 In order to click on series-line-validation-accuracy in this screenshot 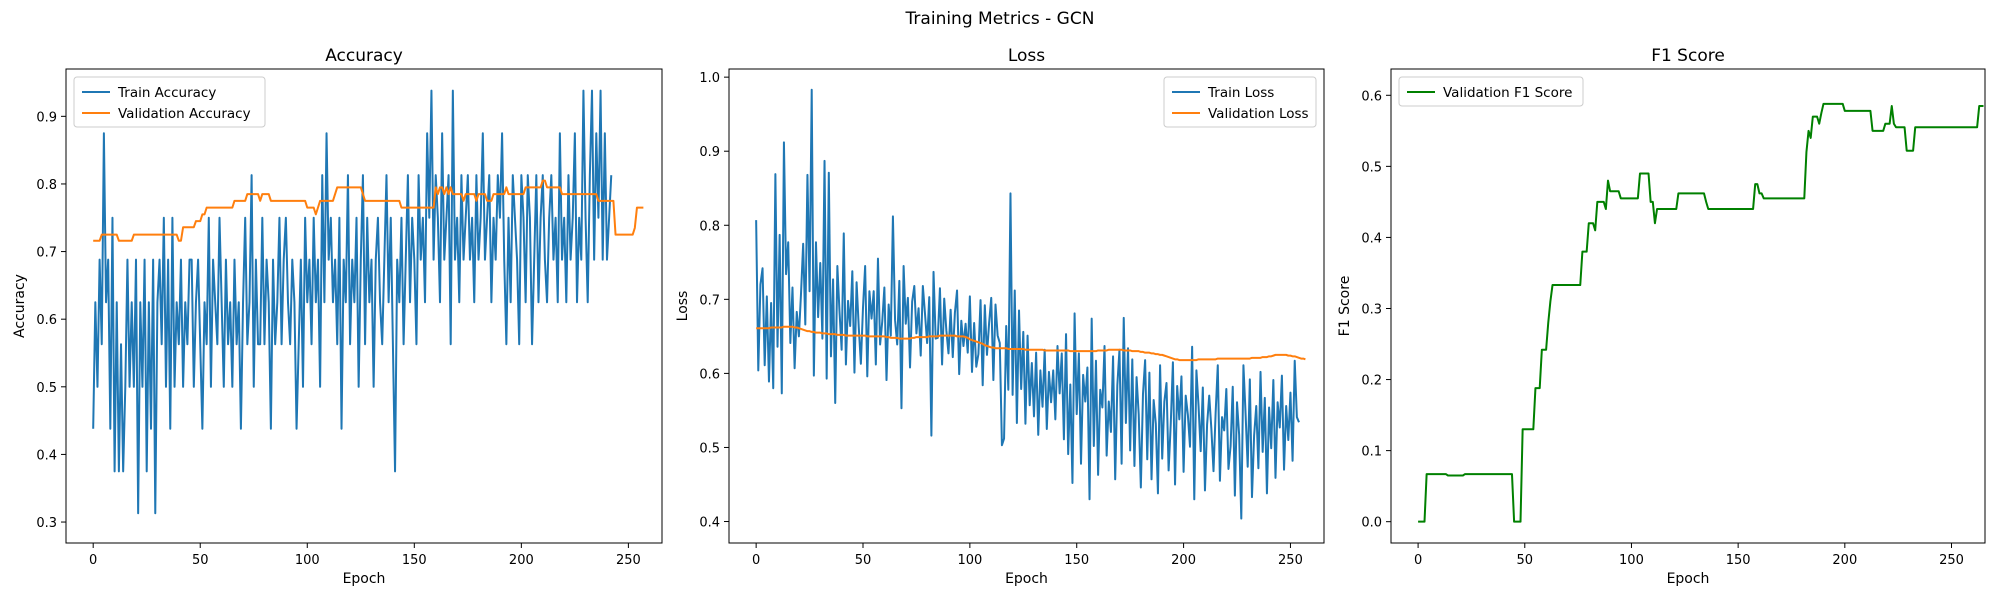, I will do `click(368, 210)`.